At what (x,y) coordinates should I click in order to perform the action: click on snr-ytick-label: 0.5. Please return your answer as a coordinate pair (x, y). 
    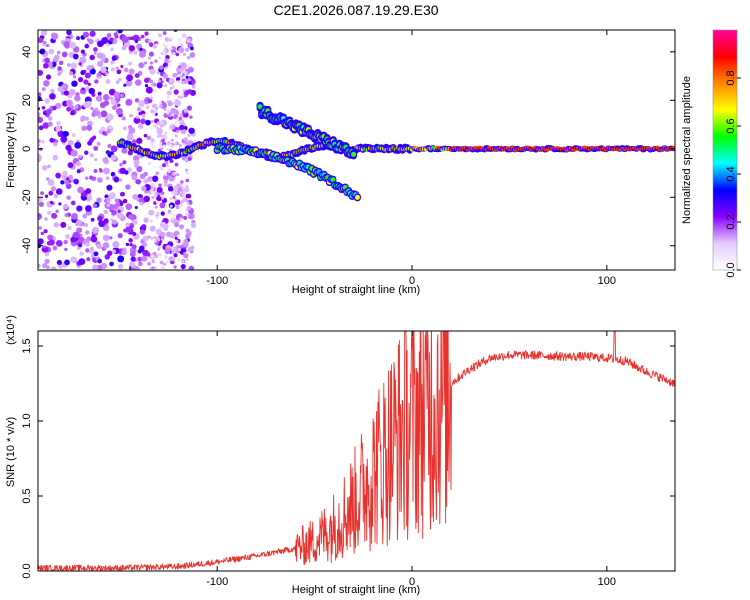
    Looking at the image, I should click on (27, 495).